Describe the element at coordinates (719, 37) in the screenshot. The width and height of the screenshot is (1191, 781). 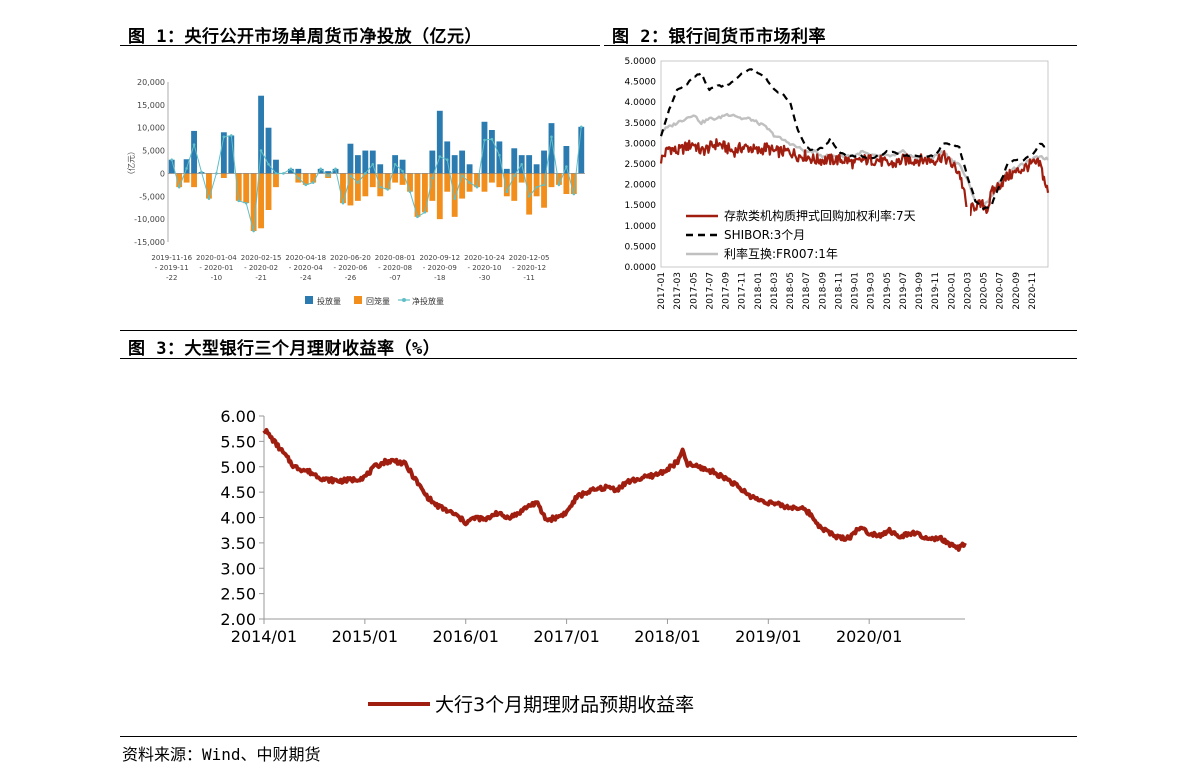
I see `fig2-title: 图 2：银行间货币市场利率` at that location.